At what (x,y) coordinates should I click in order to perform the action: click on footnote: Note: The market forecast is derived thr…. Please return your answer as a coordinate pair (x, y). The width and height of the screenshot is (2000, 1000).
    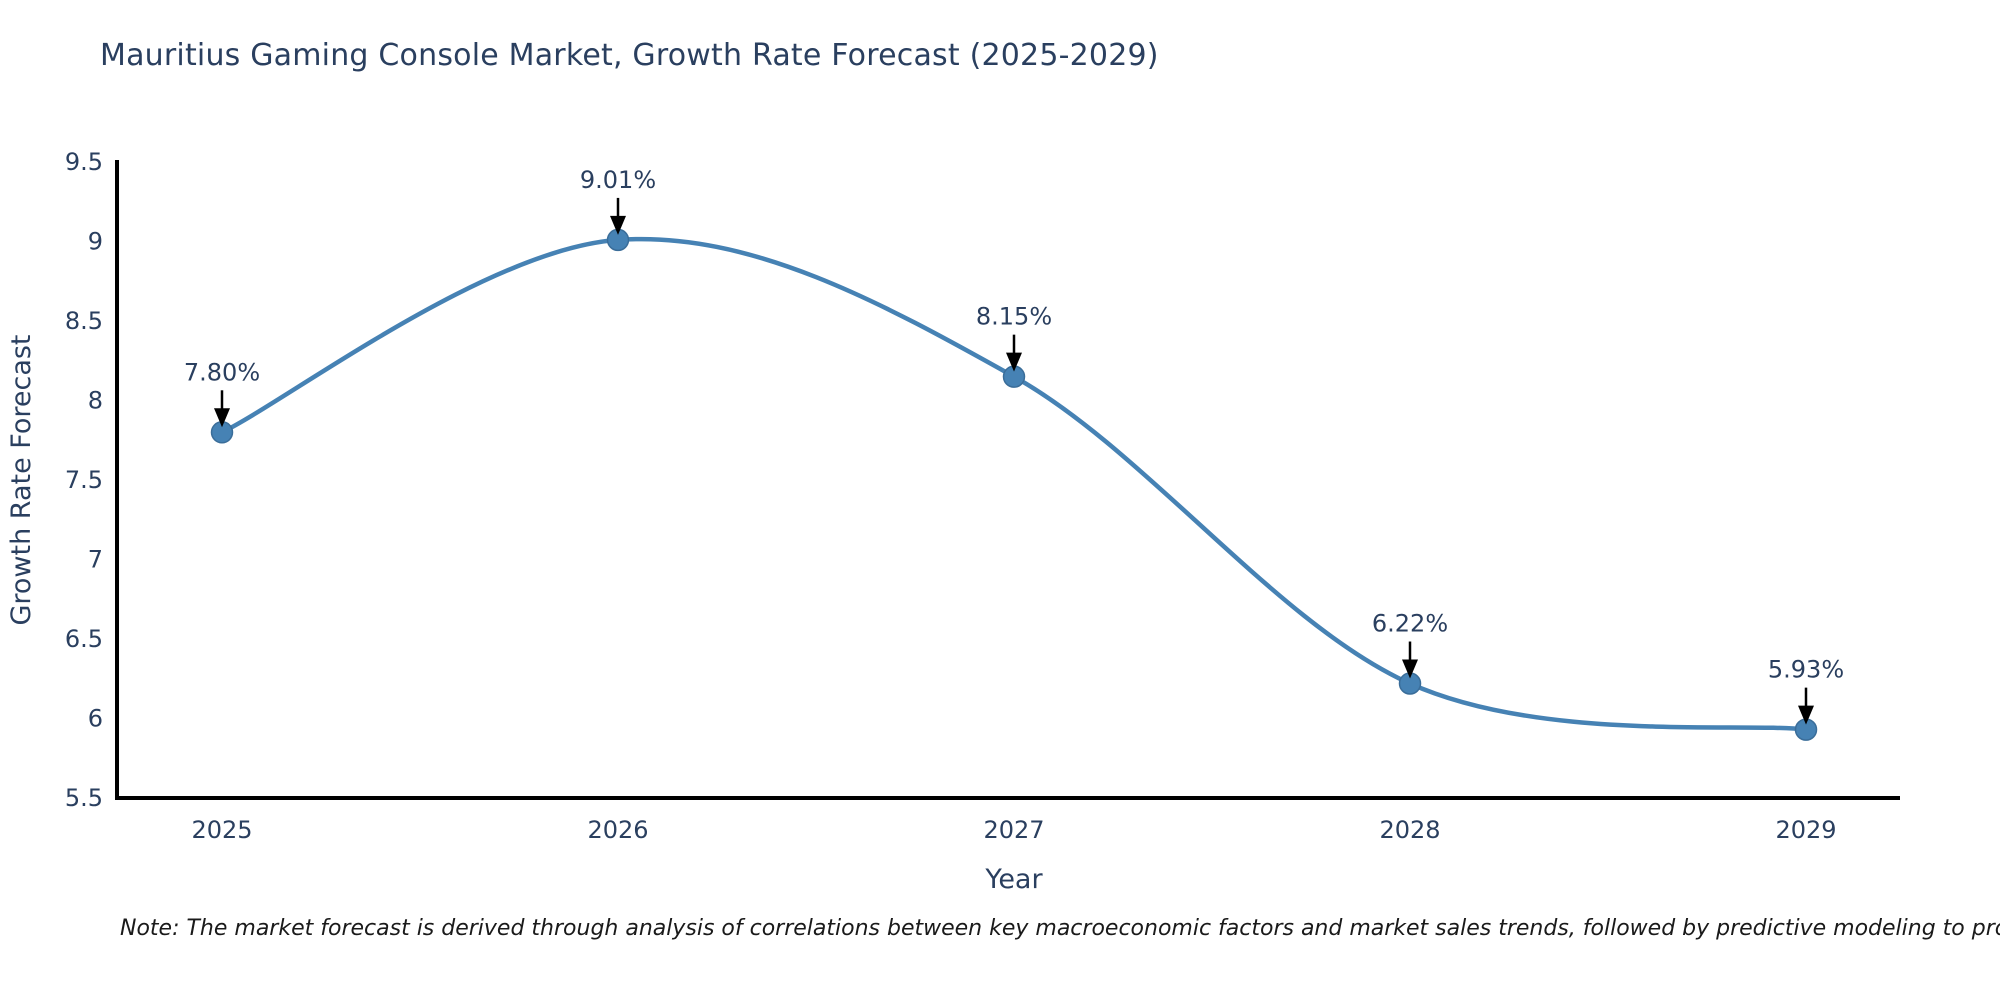
    Looking at the image, I should click on (1060, 928).